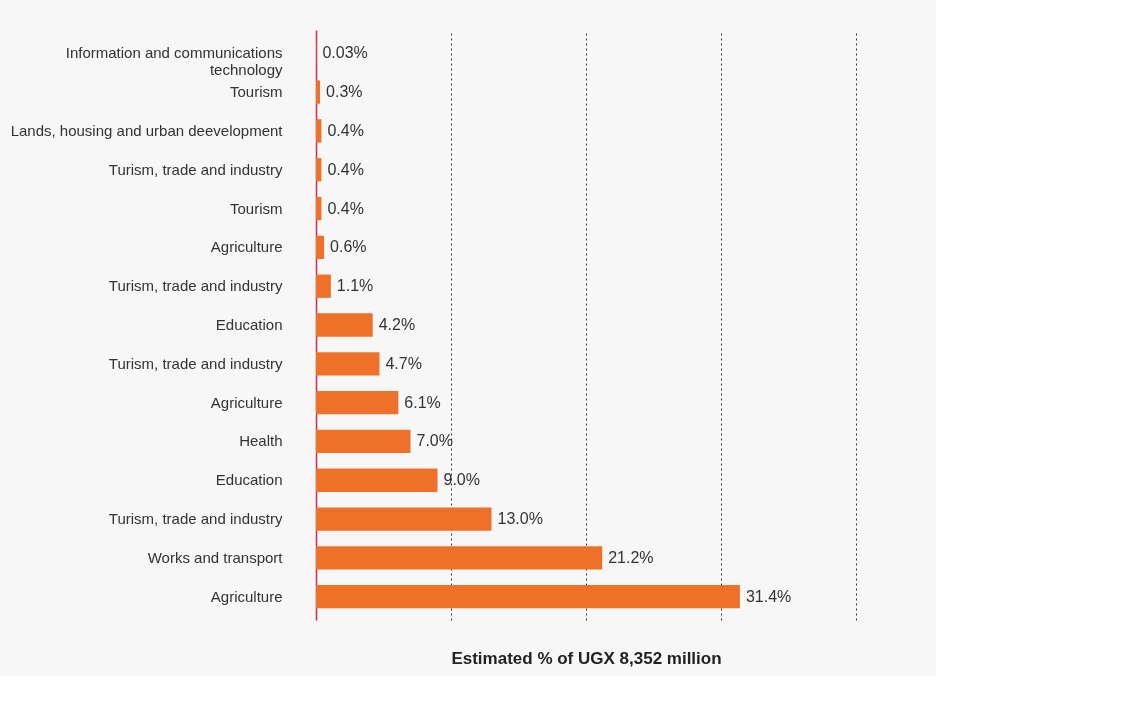 The image size is (1144, 722). I want to click on data-label: 4.2%, so click(397, 324).